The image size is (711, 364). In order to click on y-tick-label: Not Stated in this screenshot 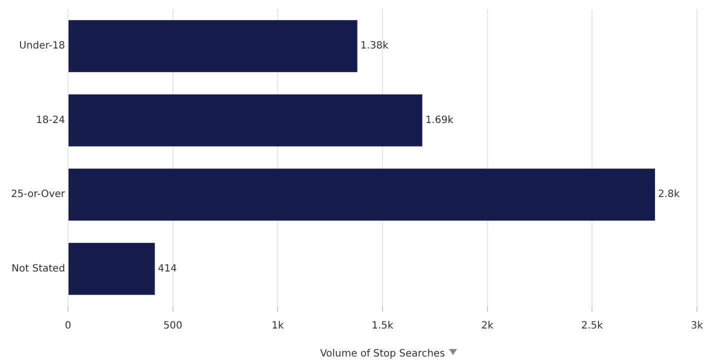, I will do `click(39, 268)`.